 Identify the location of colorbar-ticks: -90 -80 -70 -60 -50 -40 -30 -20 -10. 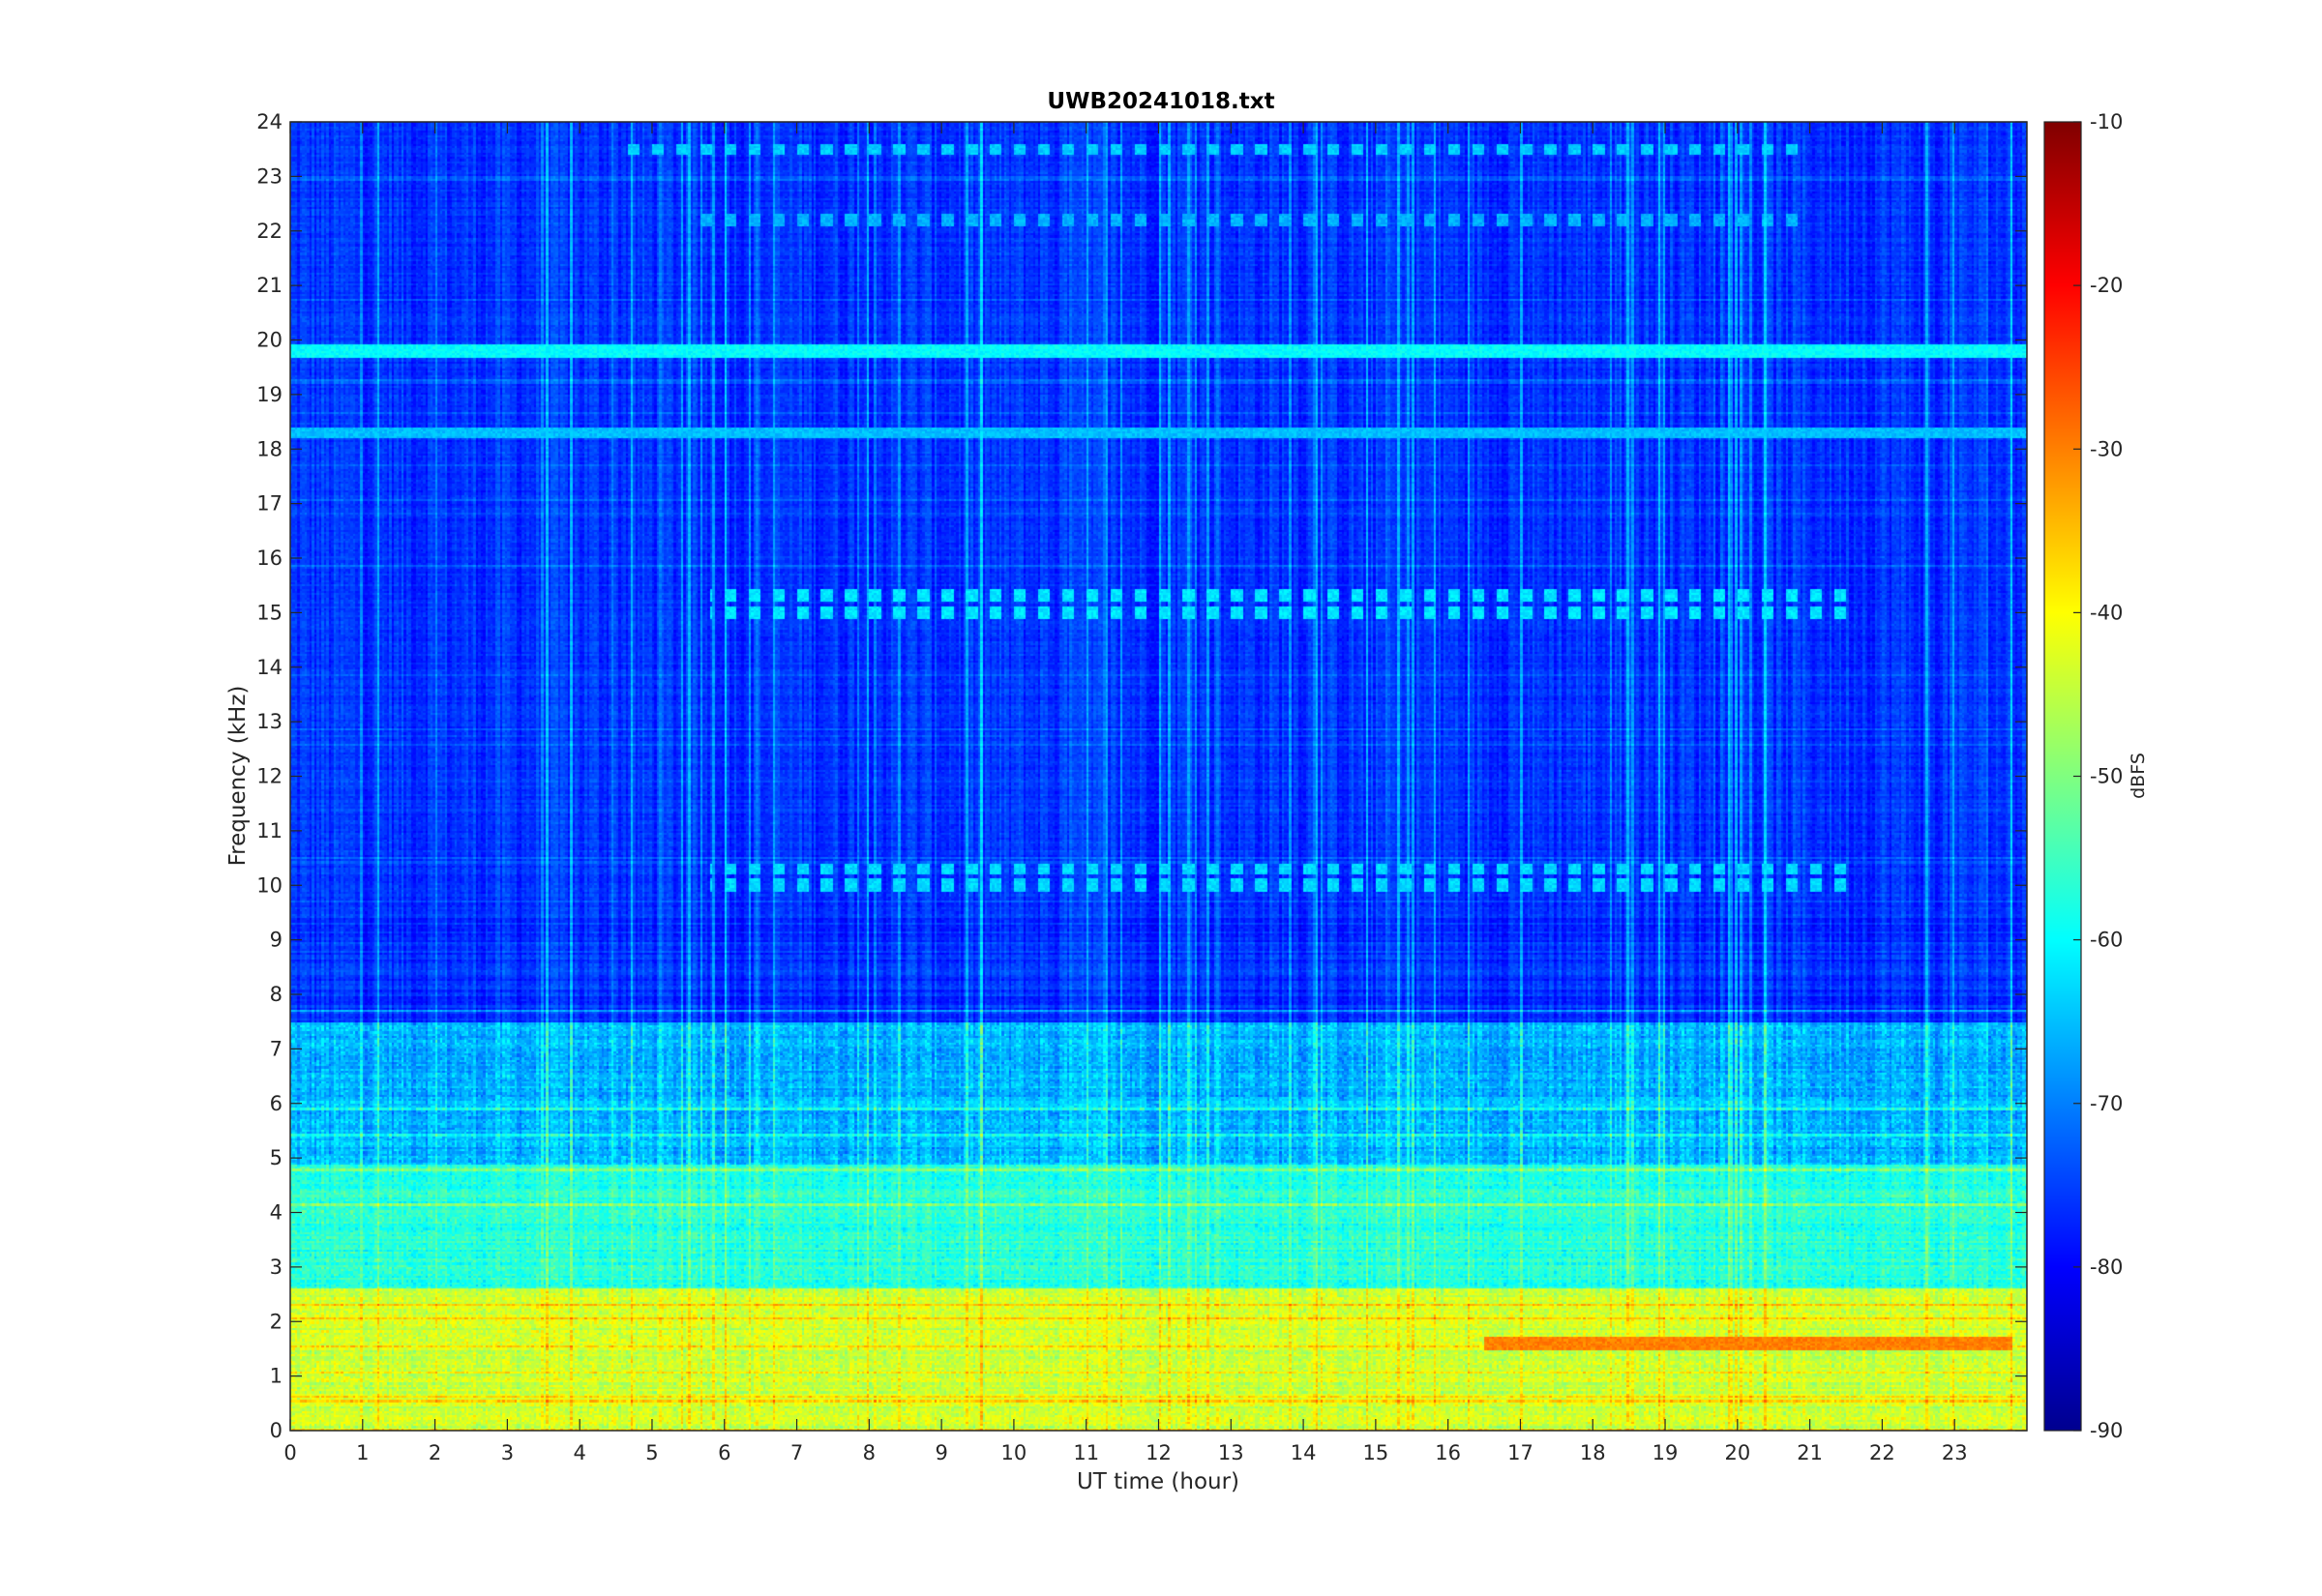
(2098, 776).